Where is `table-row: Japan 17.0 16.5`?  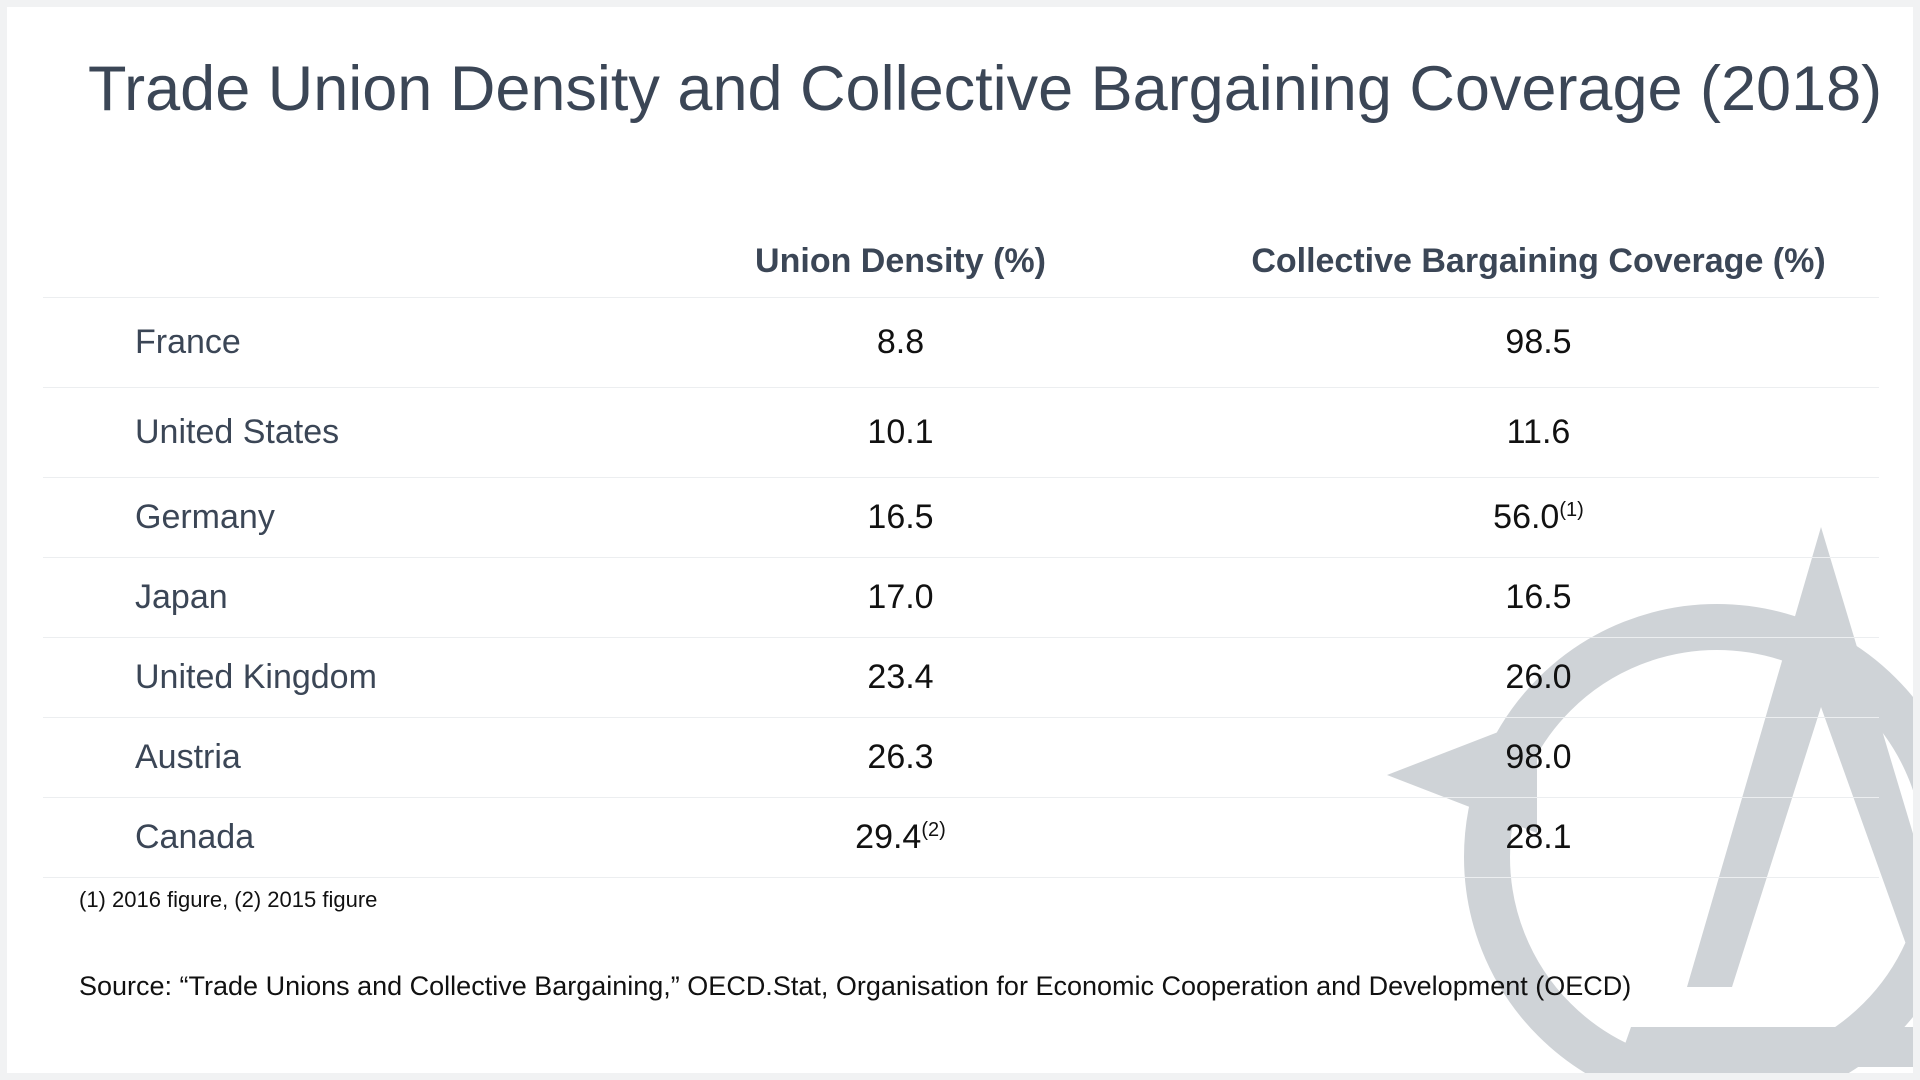
table-row: Japan 17.0 16.5 is located at coordinates (961, 597).